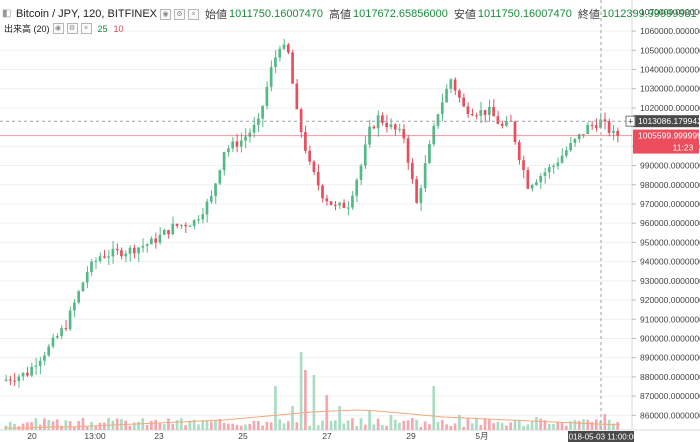  Describe the element at coordinates (58, 28) in the screenshot. I see `volume-eye-icon: ◉` at that location.